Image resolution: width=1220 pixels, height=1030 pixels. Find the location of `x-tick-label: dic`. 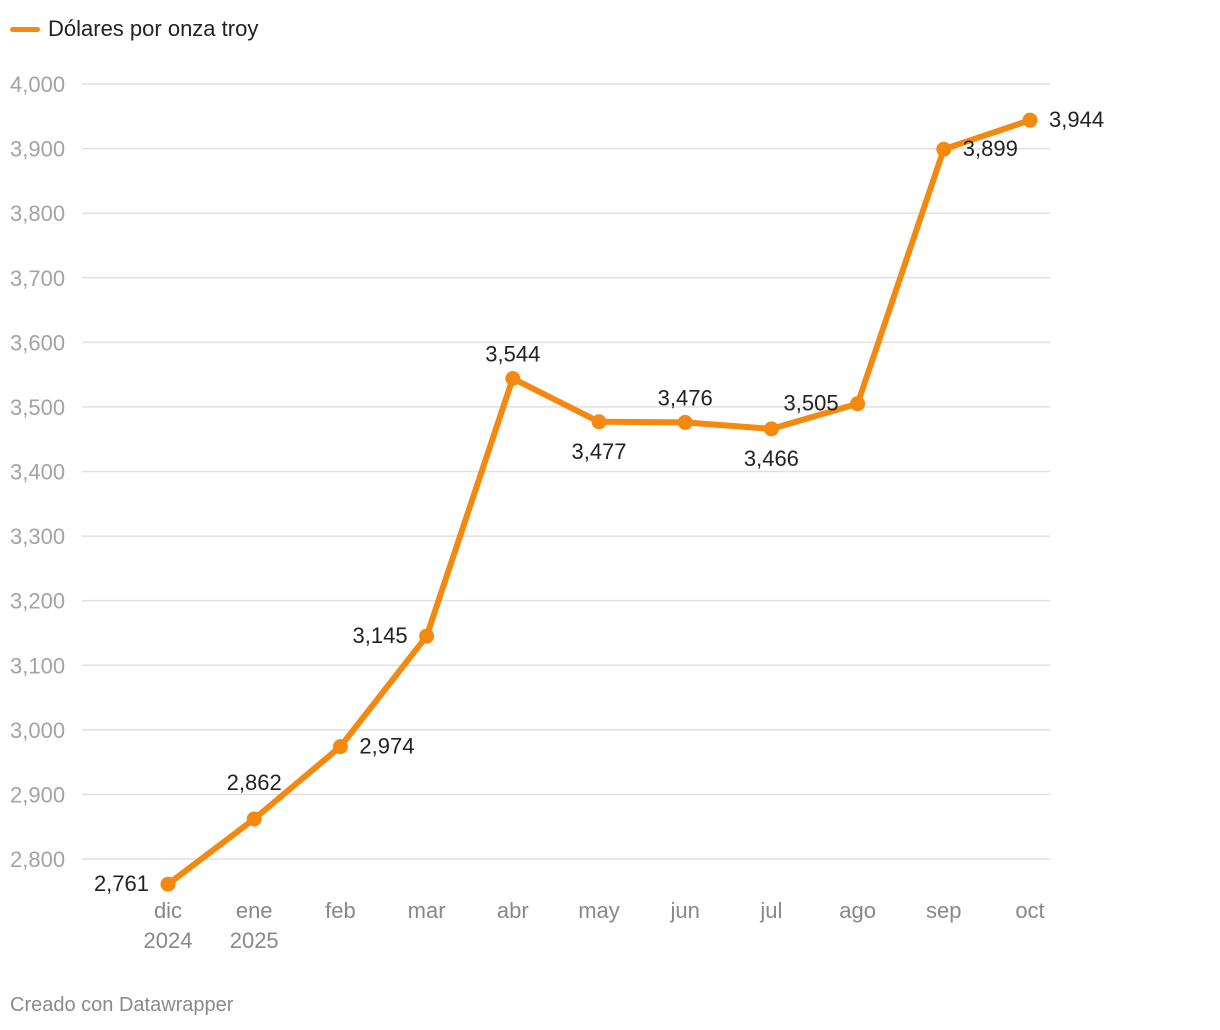

x-tick-label: dic is located at coordinates (168, 910).